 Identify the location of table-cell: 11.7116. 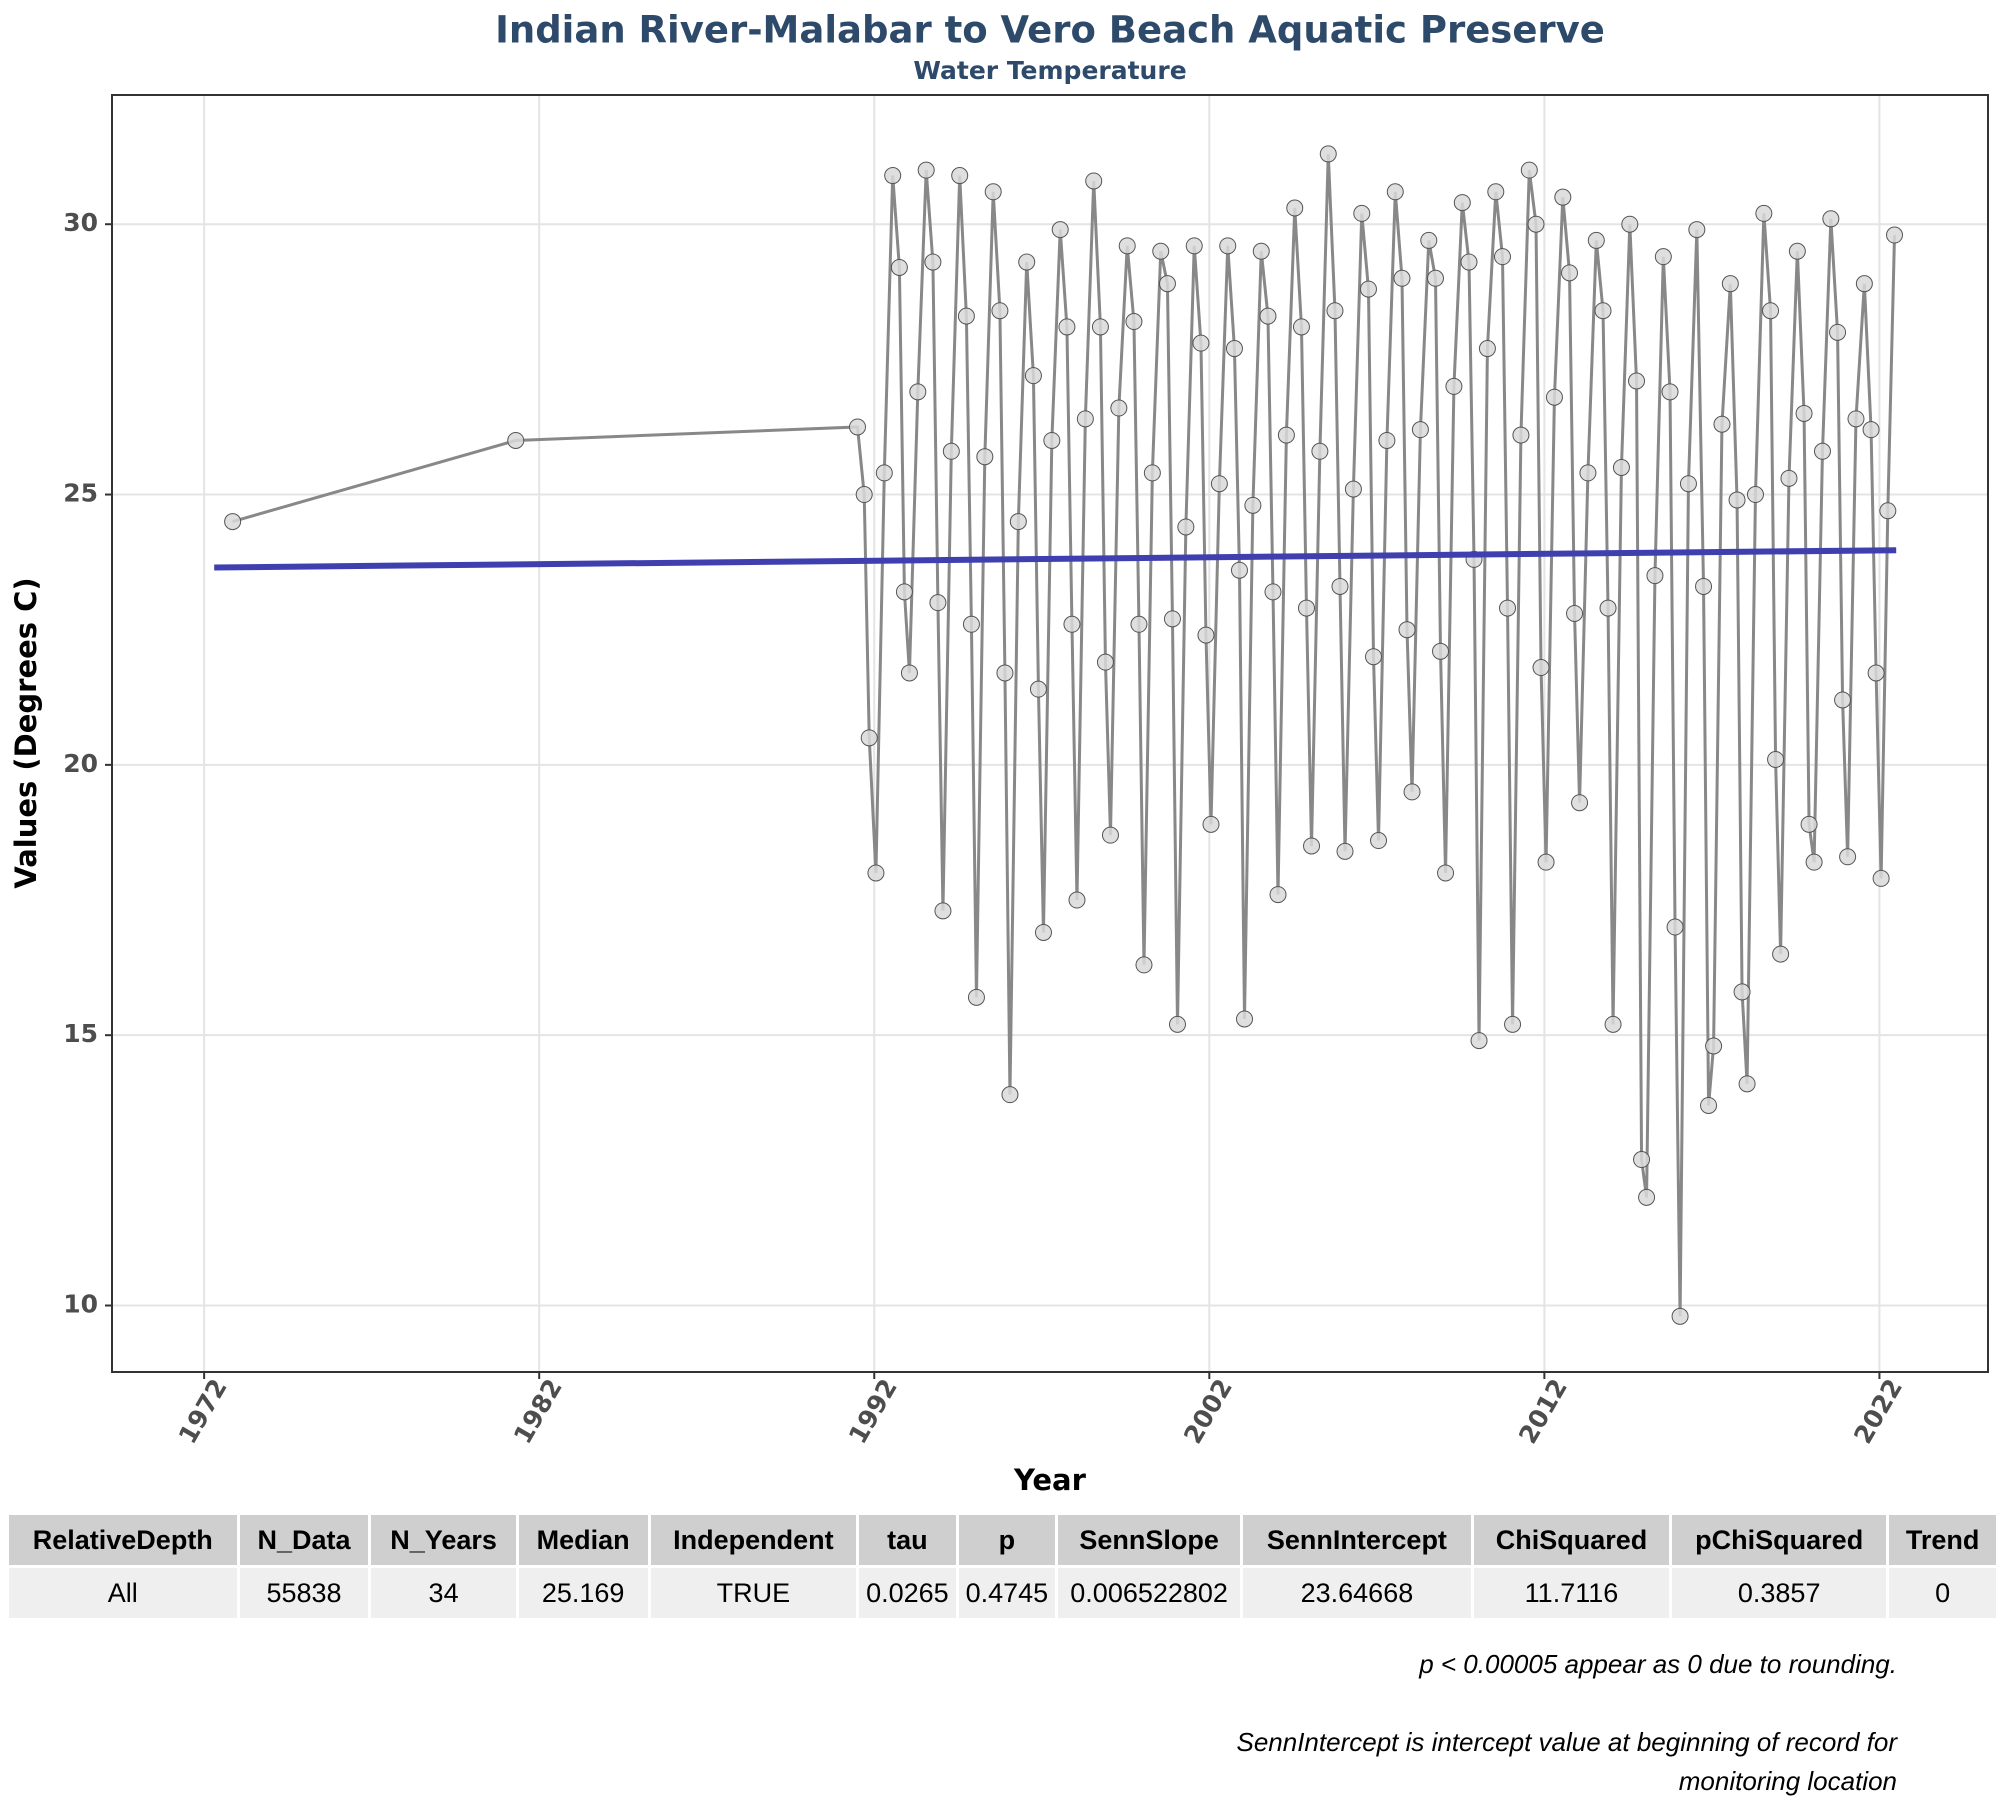
(1572, 1591).